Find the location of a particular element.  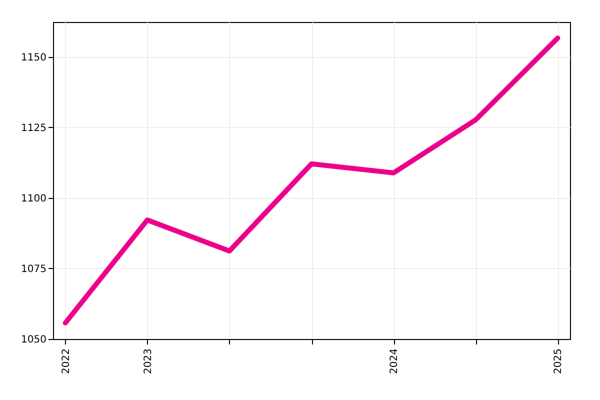

y-tick-label: 1150 is located at coordinates (33, 58).